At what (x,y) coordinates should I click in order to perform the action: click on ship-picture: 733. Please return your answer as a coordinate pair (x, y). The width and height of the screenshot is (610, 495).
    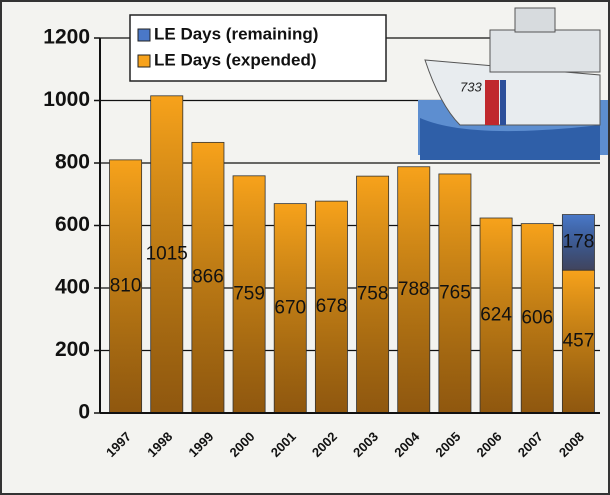
    Looking at the image, I should click on (513, 83).